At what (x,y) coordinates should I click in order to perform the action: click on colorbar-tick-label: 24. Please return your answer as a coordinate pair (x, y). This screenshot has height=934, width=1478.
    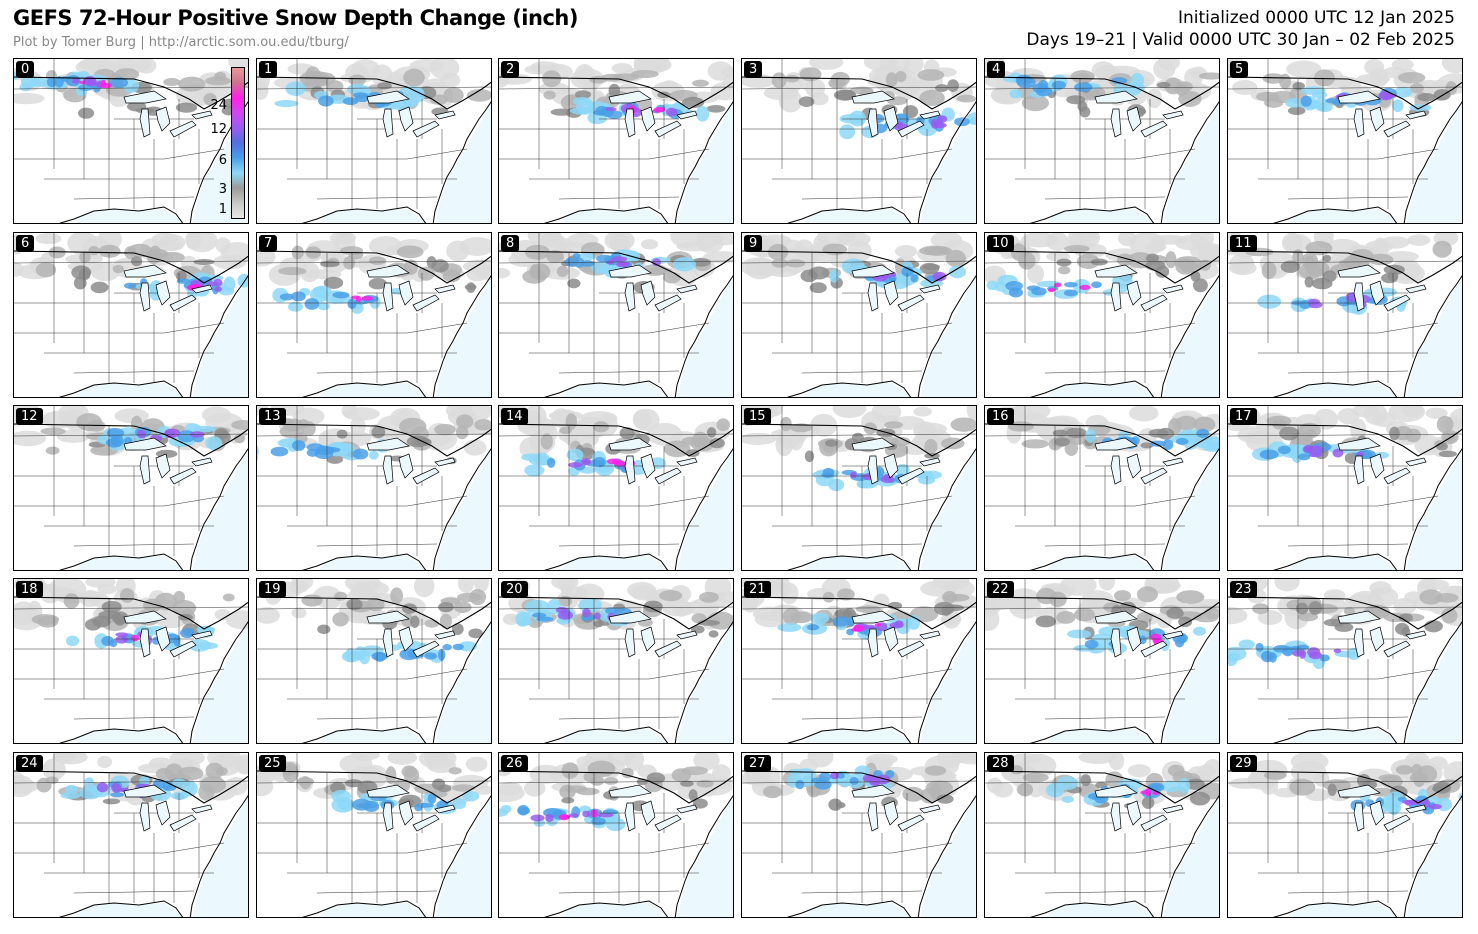
    Looking at the image, I should click on (218, 105).